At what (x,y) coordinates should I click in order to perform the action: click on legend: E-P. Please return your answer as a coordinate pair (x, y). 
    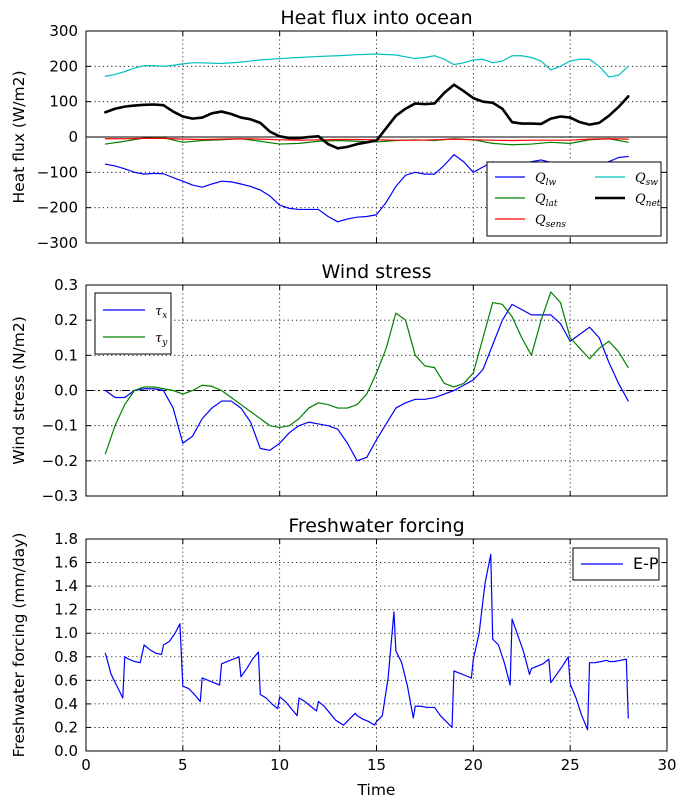
    Looking at the image, I should click on (616, 564).